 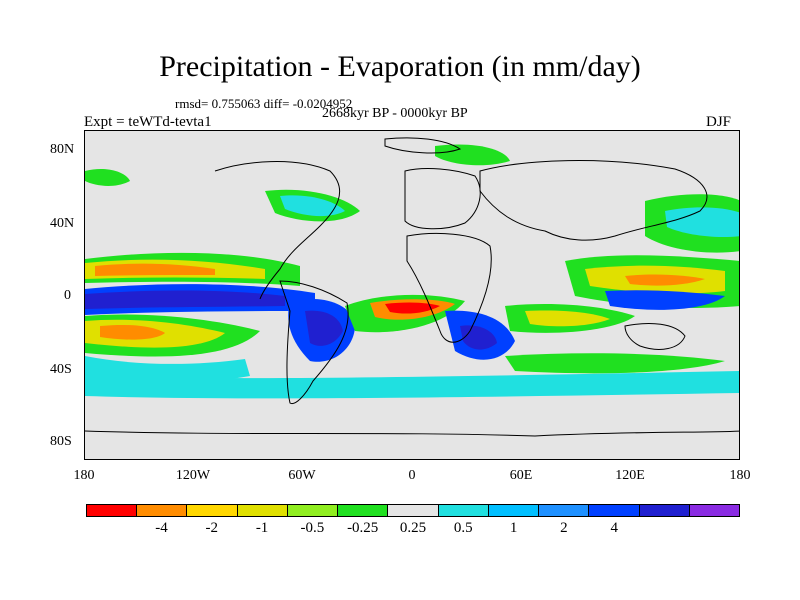 What do you see at coordinates (302, 475) in the screenshot?
I see `lon-tick-label: 60W` at bounding box center [302, 475].